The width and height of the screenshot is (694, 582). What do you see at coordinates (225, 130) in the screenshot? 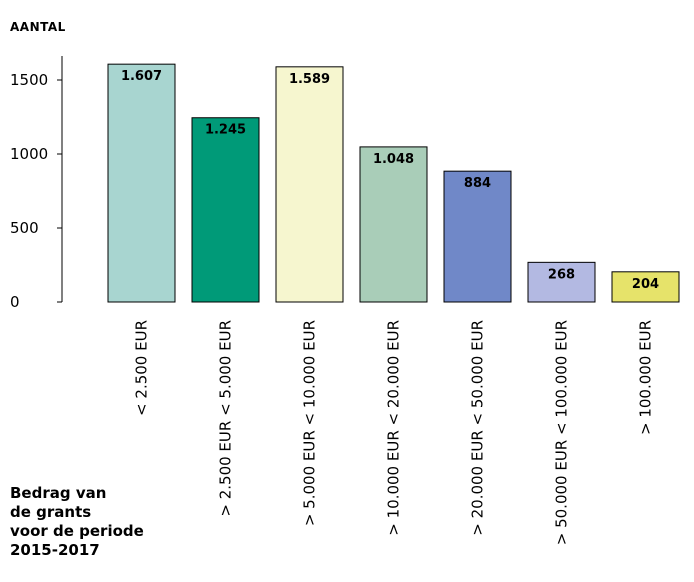
I see `data-label: 1.245` at bounding box center [225, 130].